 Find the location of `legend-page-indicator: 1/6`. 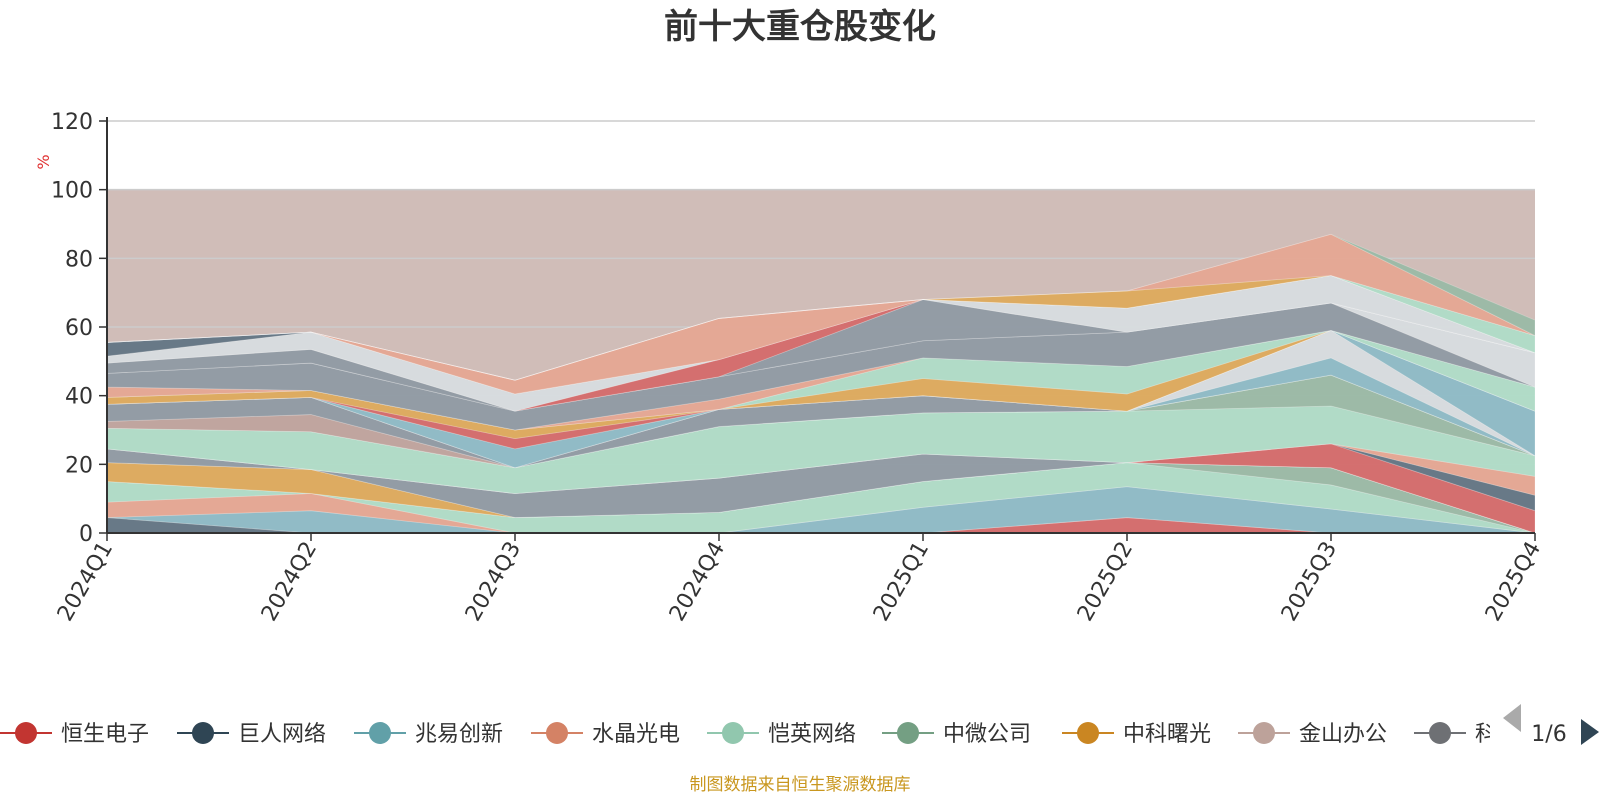

legend-page-indicator: 1/6 is located at coordinates (1548, 734).